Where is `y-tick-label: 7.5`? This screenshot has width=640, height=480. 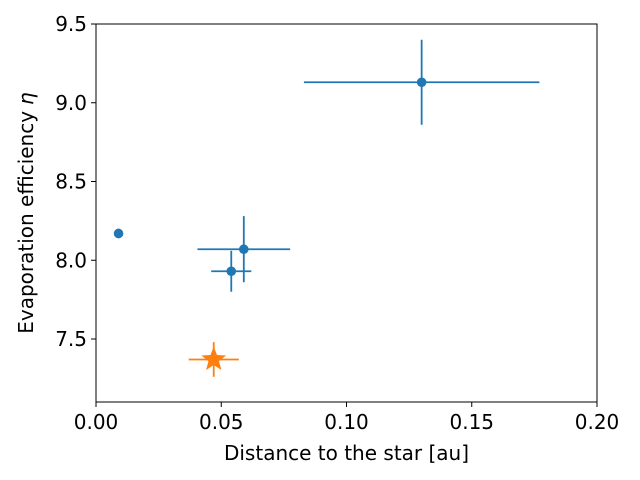 y-tick-label: 7.5 is located at coordinates (71, 339).